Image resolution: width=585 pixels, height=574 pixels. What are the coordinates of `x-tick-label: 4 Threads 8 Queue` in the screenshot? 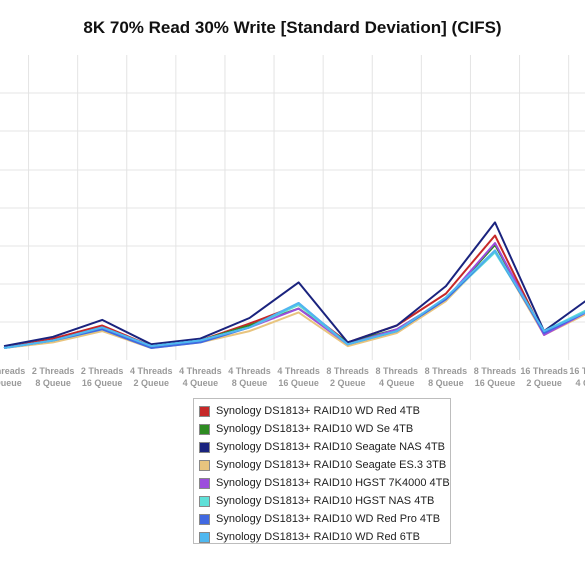 It's located at (249, 377).